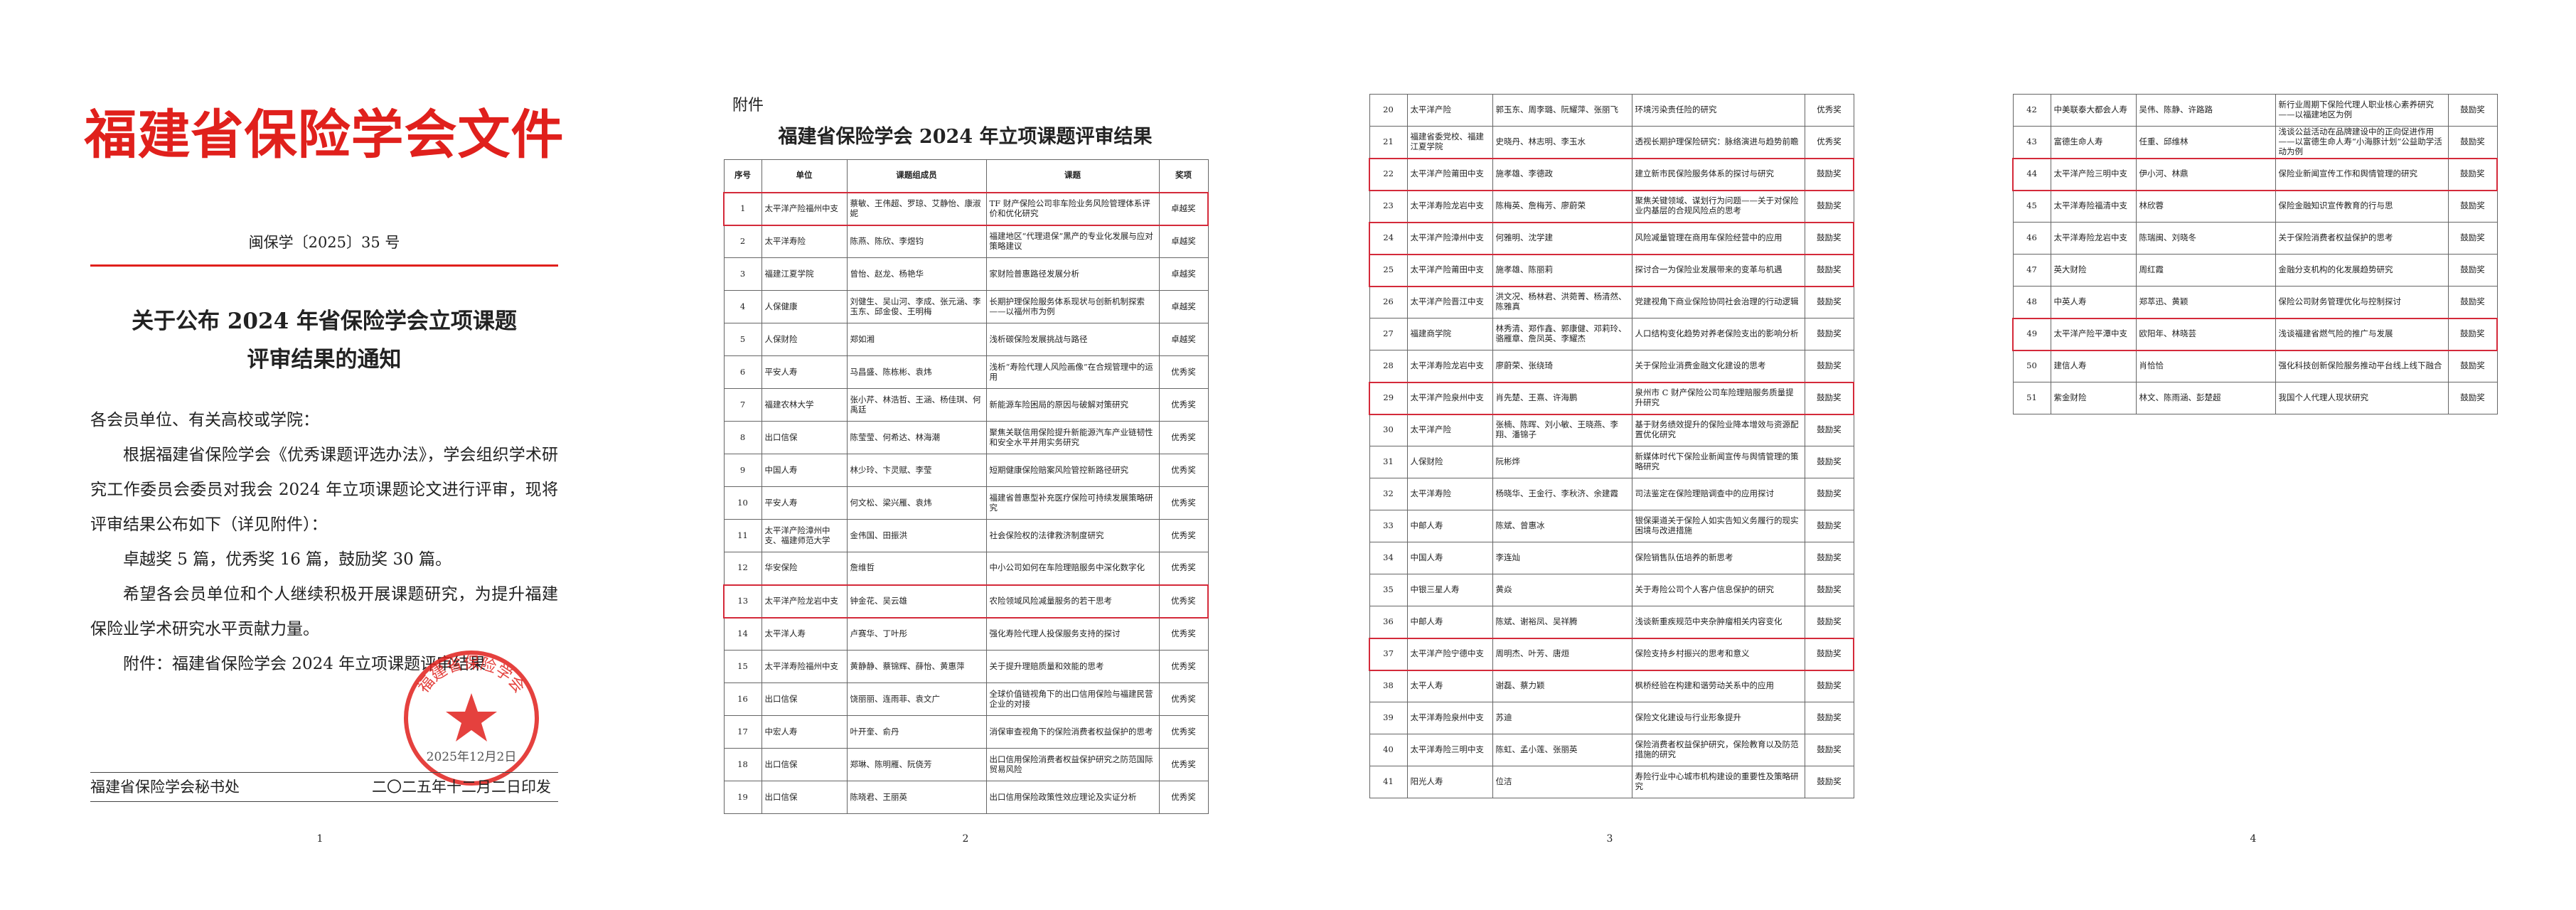  I want to click on members-cell: 陈斌、谢裕凤、吴祥腾, so click(1562, 622).